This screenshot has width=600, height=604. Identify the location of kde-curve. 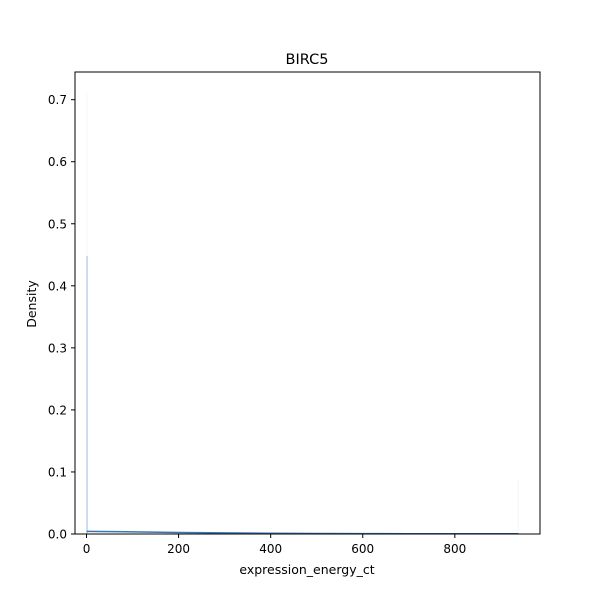
(302, 532).